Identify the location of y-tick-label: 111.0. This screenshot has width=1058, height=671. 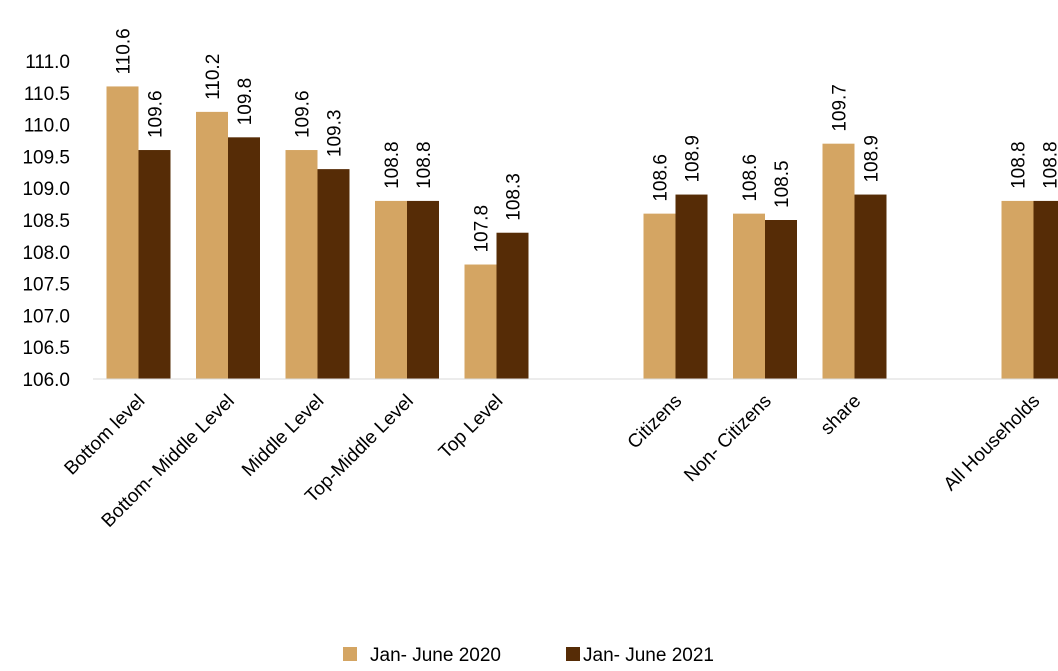
(47, 62).